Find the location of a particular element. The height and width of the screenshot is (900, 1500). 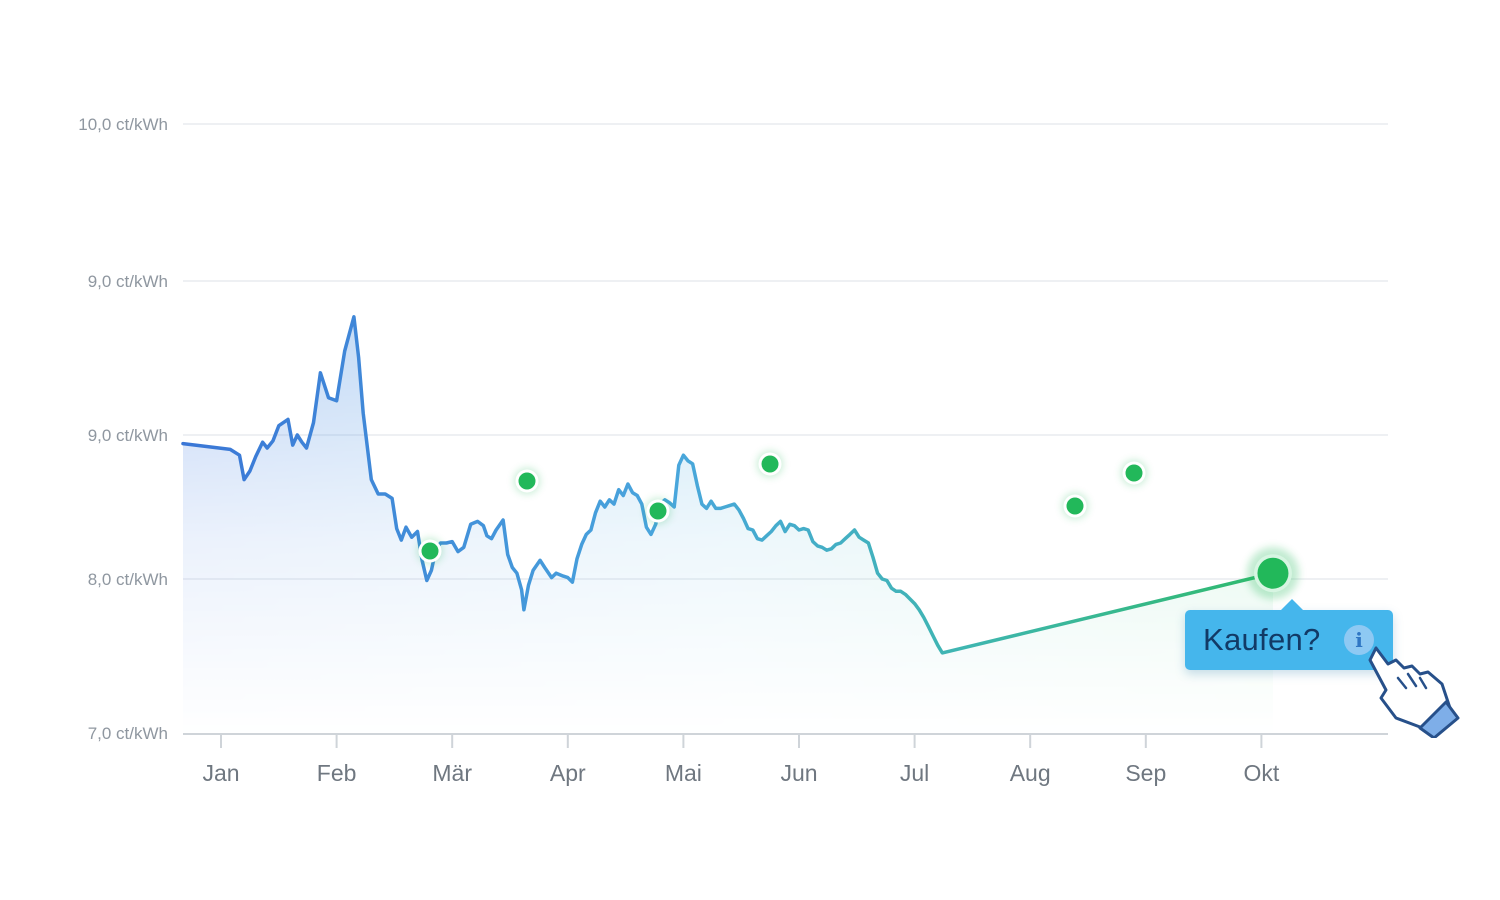

highlight-point is located at coordinates (1273, 573).